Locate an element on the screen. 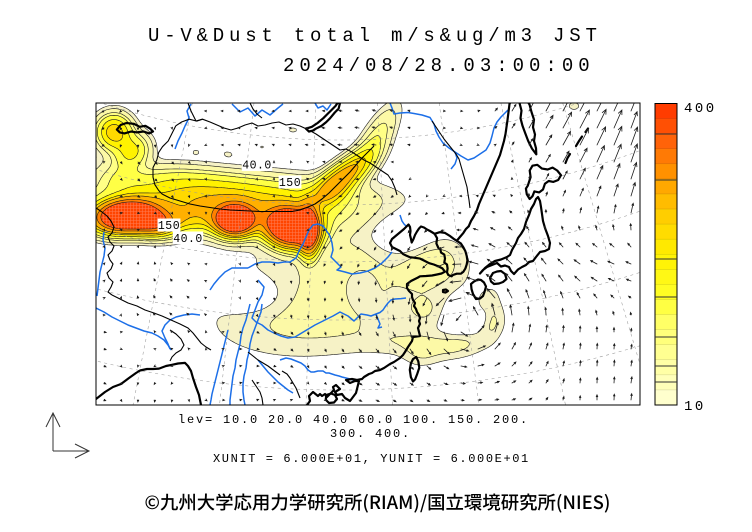  svg-text:XUNIT = 6.000E+01, YUNIT = 6.0: XUNIT = 6.000E+01, YUNIT = 6.000E+01 is located at coordinates (371, 459).